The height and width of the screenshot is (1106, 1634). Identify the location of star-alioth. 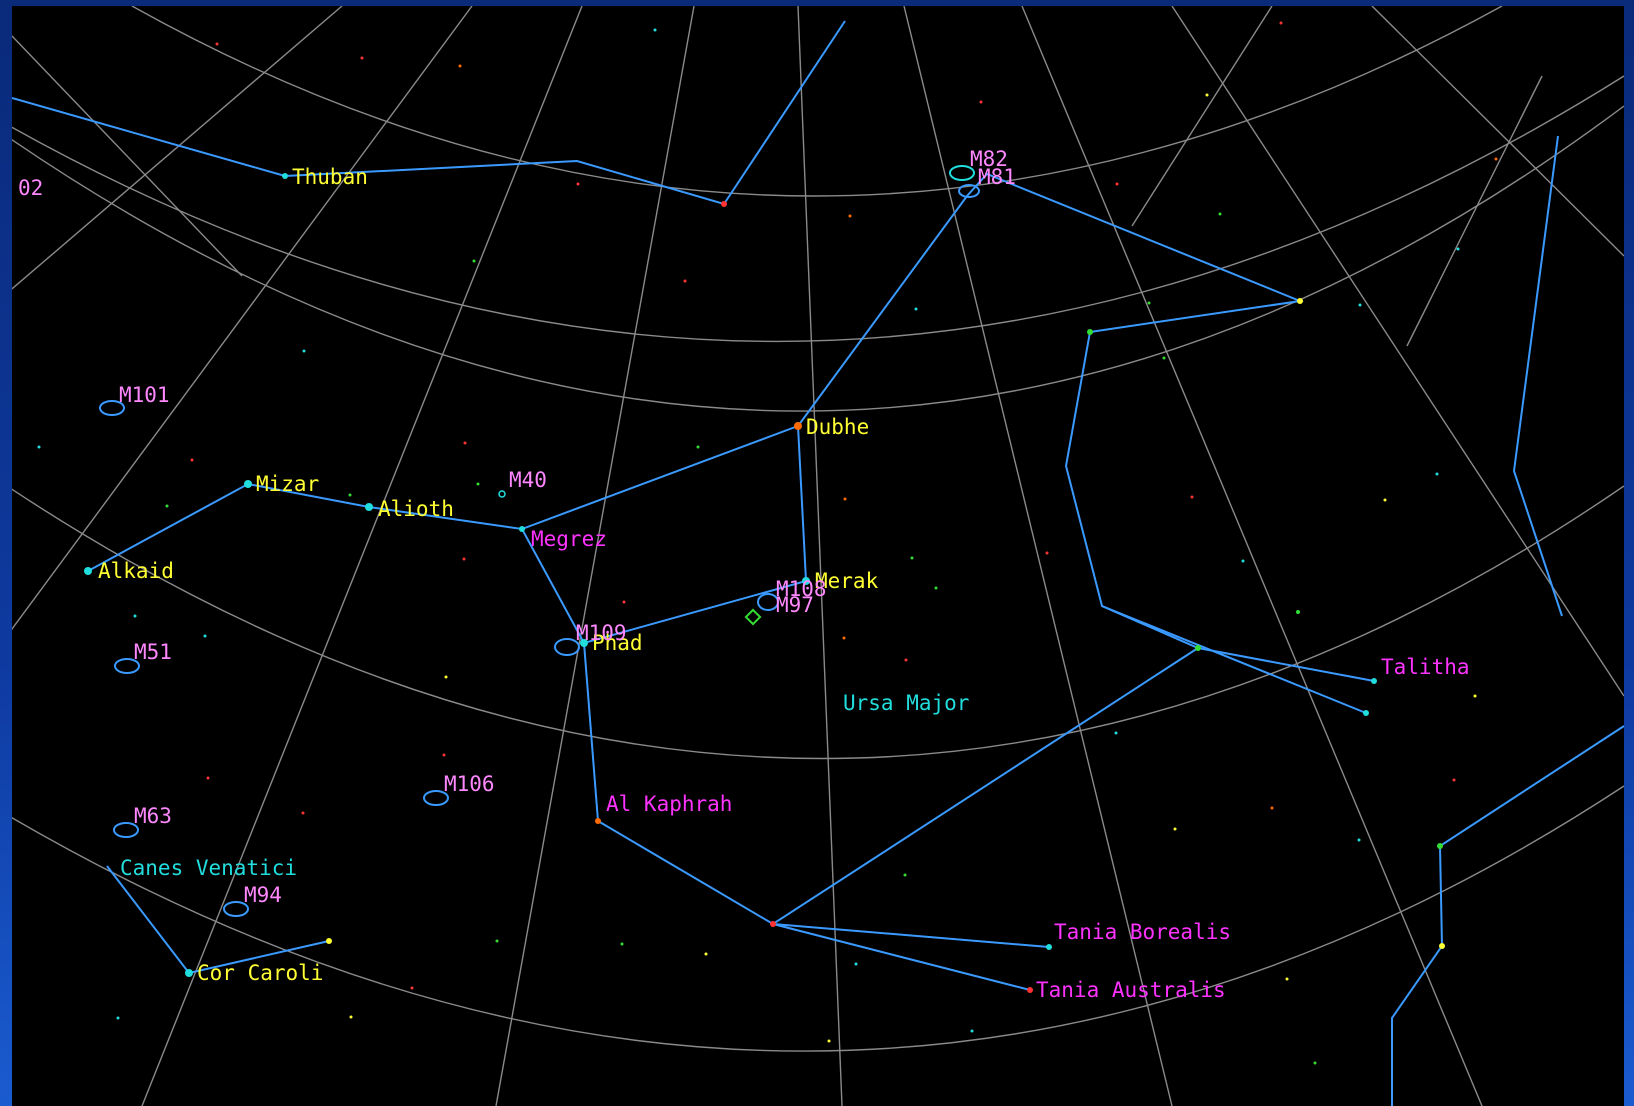
(369, 507).